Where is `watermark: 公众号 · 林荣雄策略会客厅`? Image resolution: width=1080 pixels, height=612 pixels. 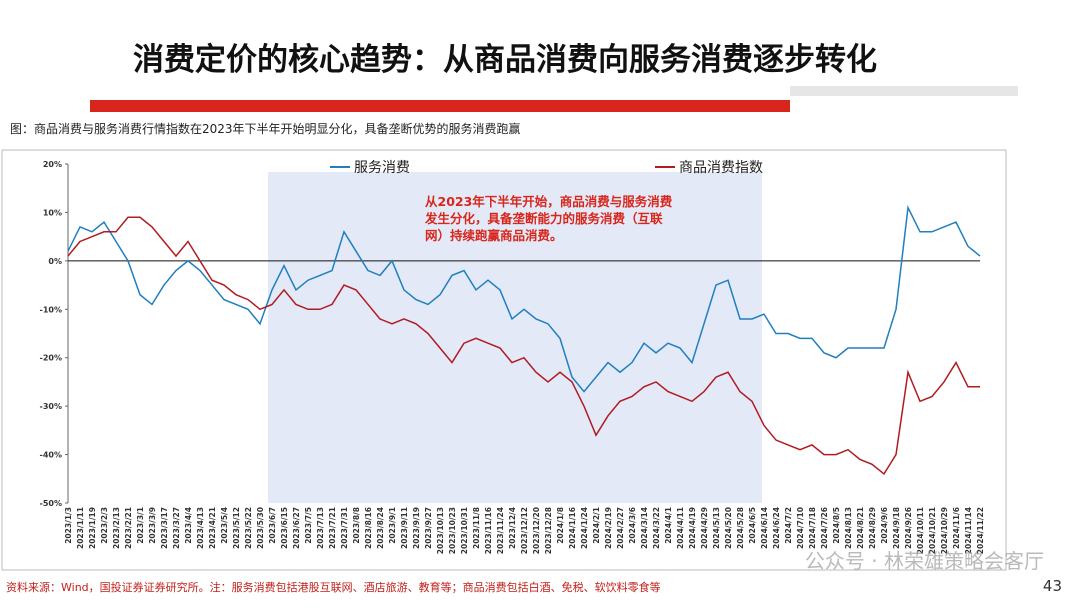
watermark: 公众号 · 林荣雄策略会客厅 is located at coordinates (924, 561).